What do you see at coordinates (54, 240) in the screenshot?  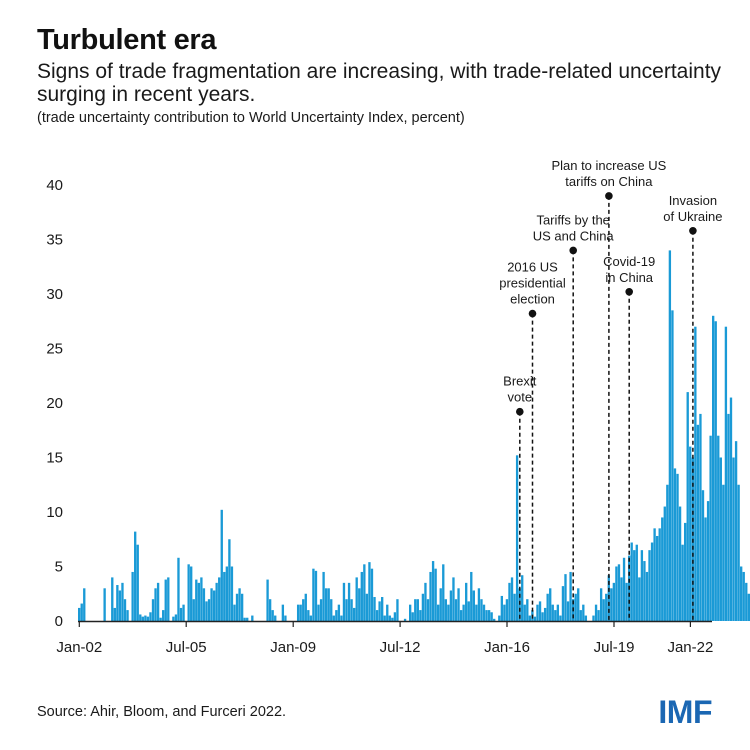 I see `y-tick-label: 35` at bounding box center [54, 240].